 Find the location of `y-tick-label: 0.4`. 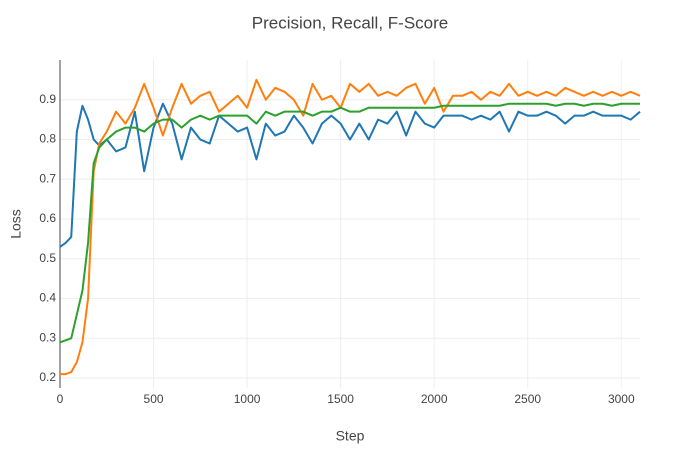

y-tick-label: 0.4 is located at coordinates (47, 298).